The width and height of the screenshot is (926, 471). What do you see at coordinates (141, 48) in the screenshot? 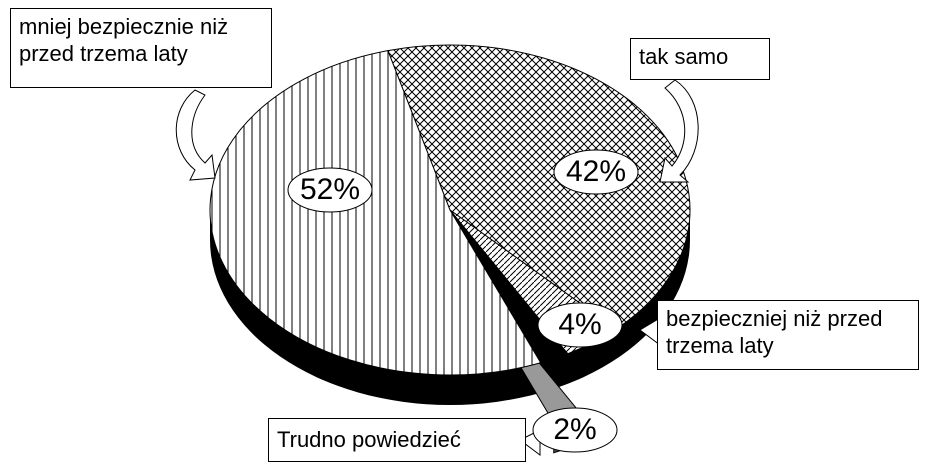
I see `category-label: mniej bezpiecznie niż przed trzema laty` at bounding box center [141, 48].